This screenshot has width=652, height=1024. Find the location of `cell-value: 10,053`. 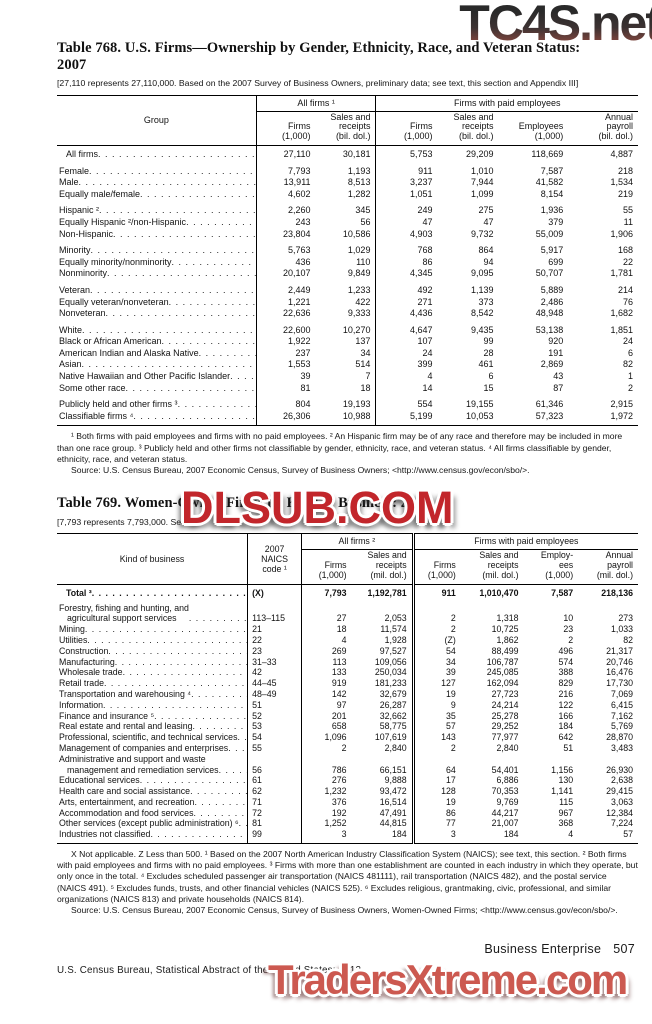

cell-value: 10,053 is located at coordinates (480, 415).